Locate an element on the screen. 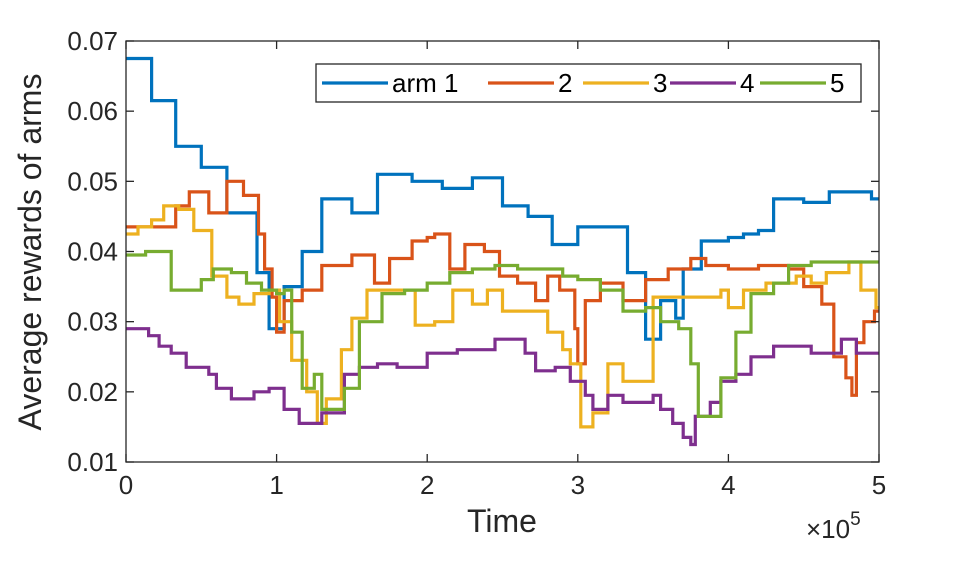  y-tick-label: 0.01 is located at coordinates (92, 462).